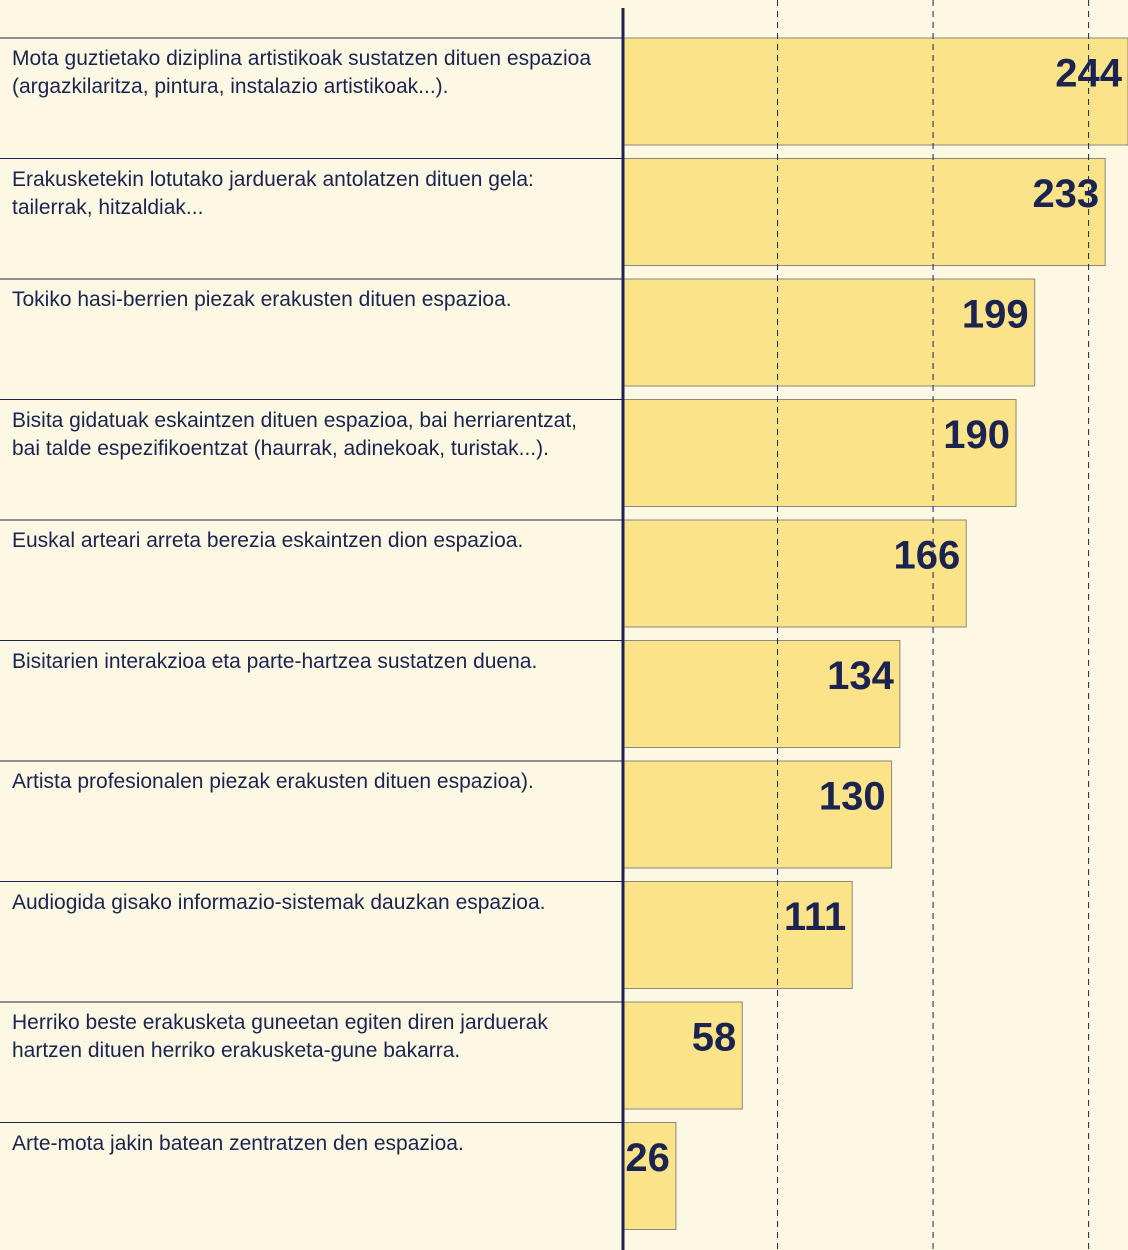  I want to click on value-label: 134, so click(860, 676).